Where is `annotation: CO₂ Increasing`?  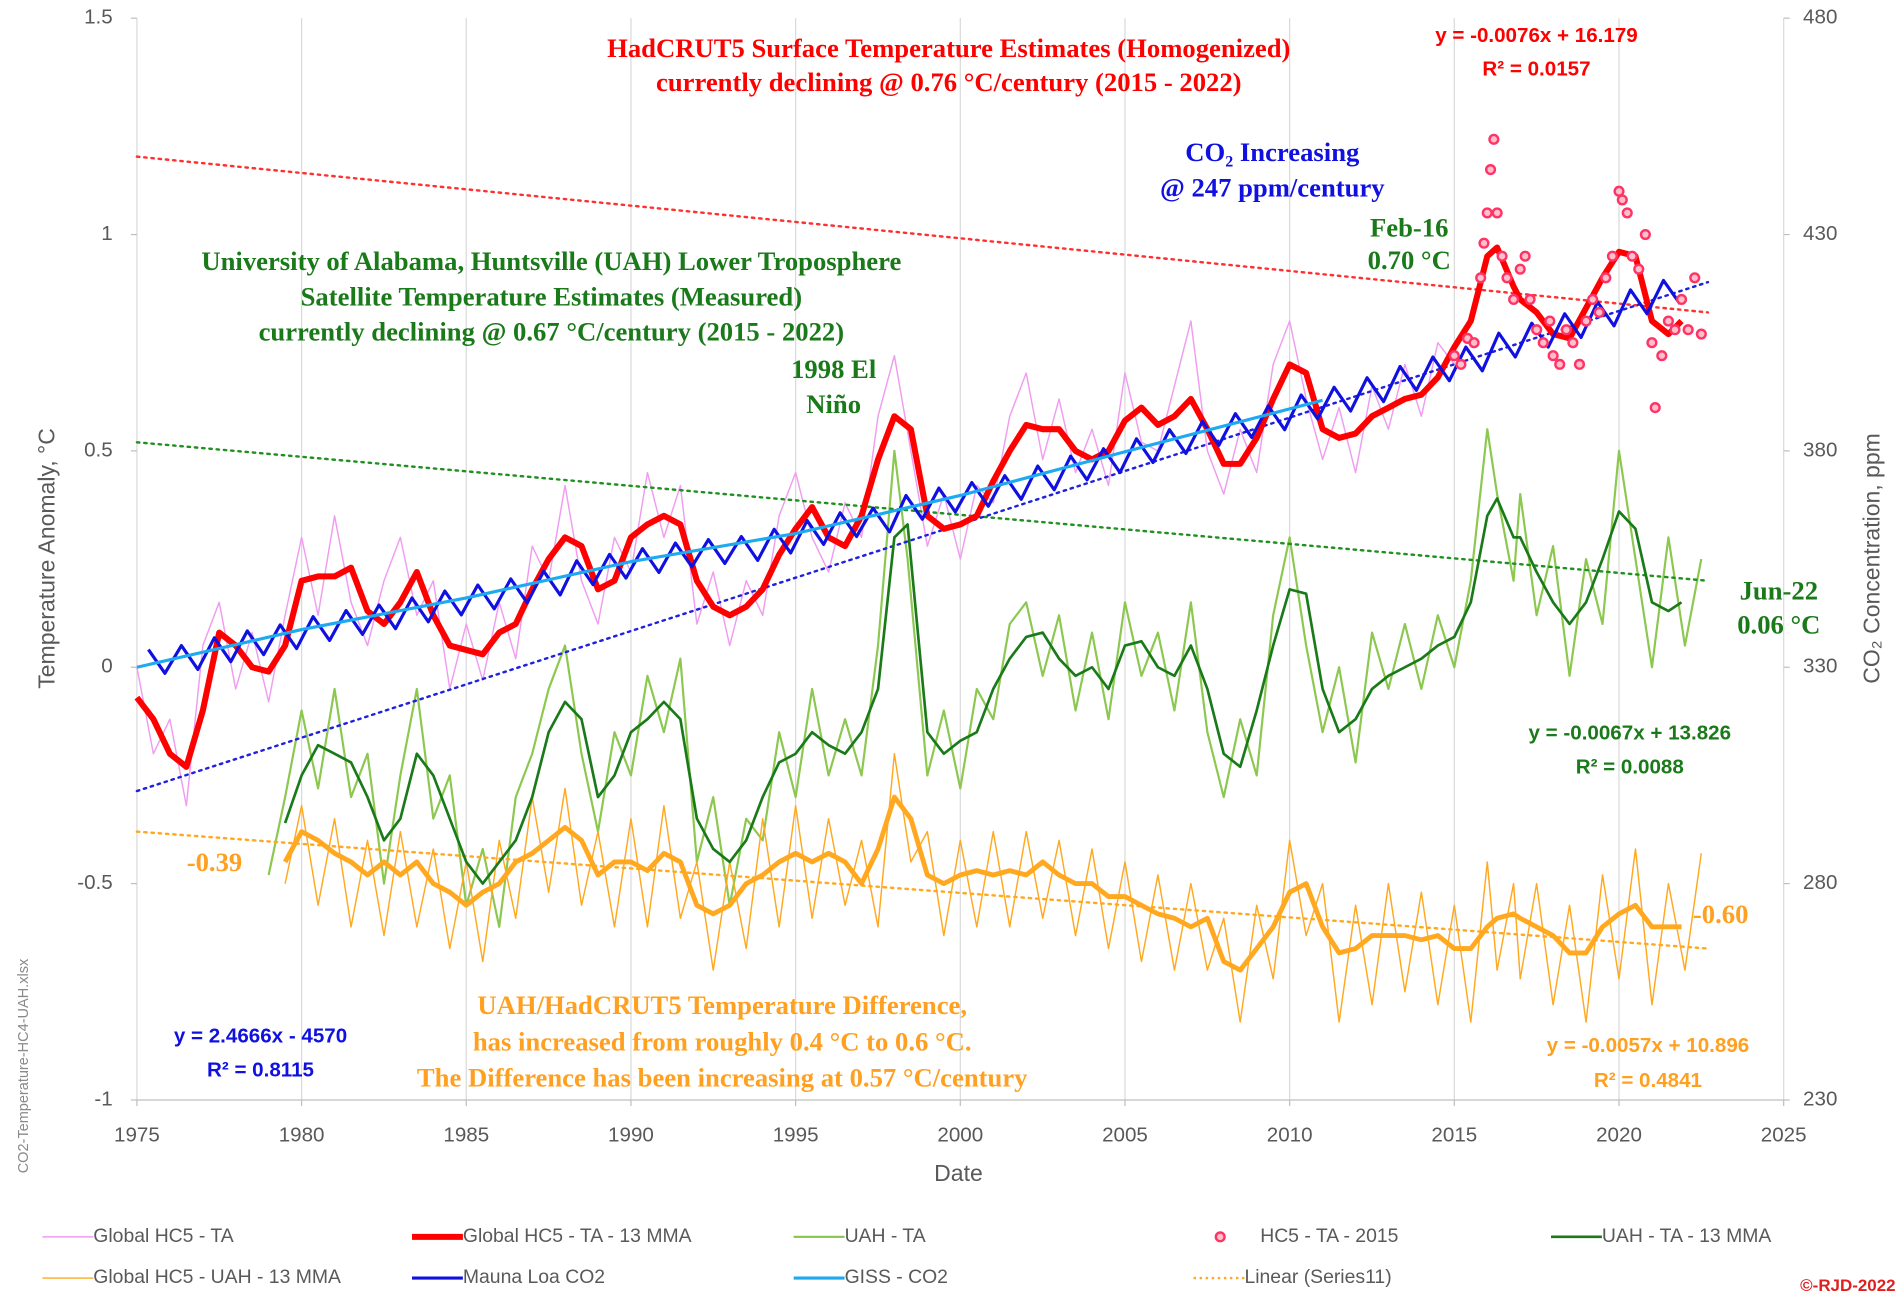 annotation: CO₂ Increasing is located at coordinates (1272, 152).